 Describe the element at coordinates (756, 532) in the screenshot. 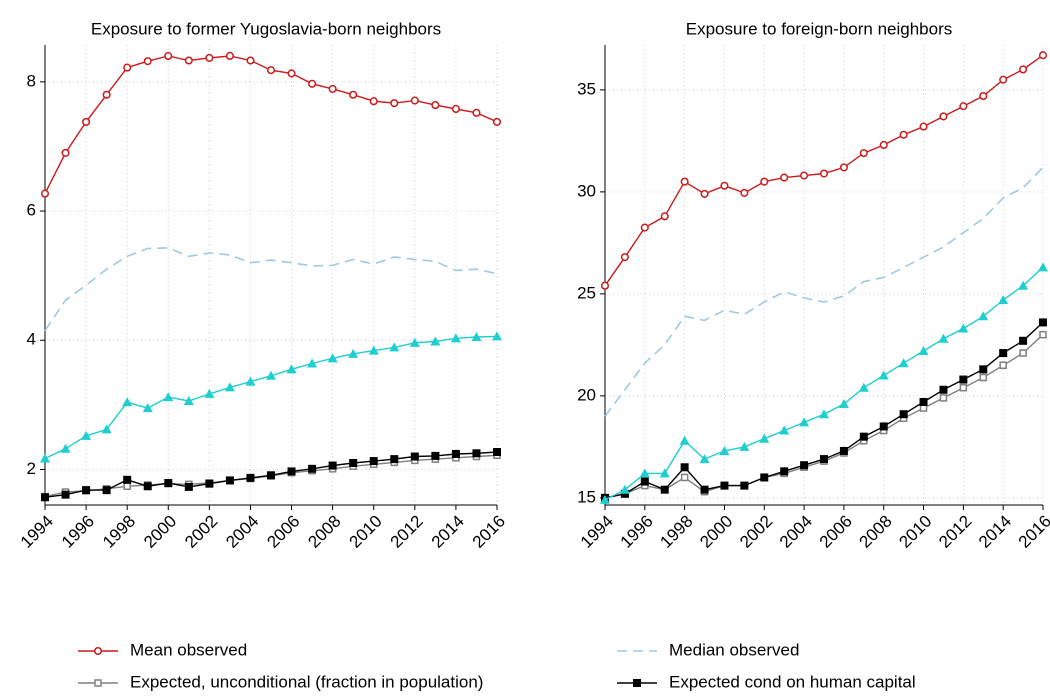

I see `x-tick-label: 2002` at that location.